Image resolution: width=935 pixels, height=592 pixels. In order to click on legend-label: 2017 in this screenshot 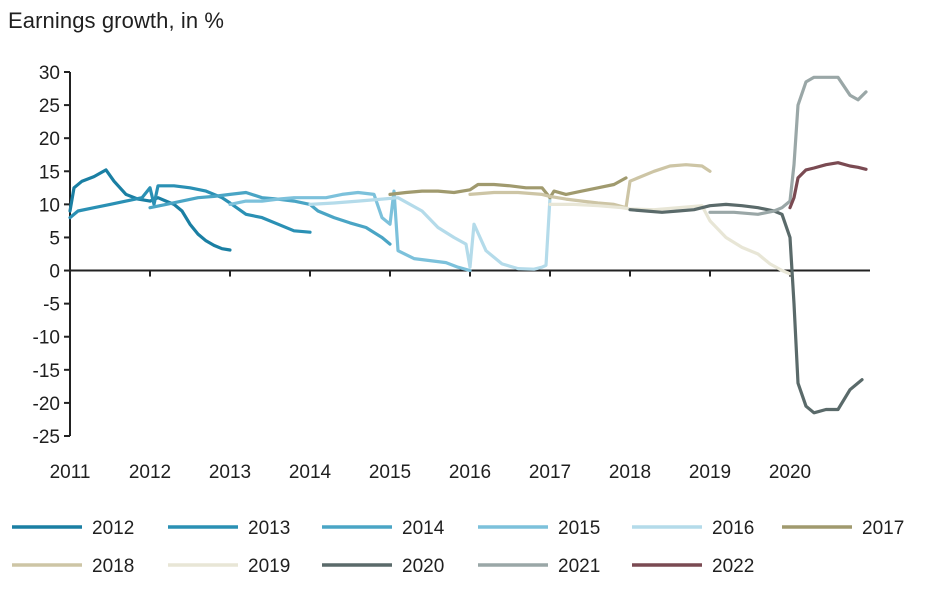, I will do `click(883, 528)`.